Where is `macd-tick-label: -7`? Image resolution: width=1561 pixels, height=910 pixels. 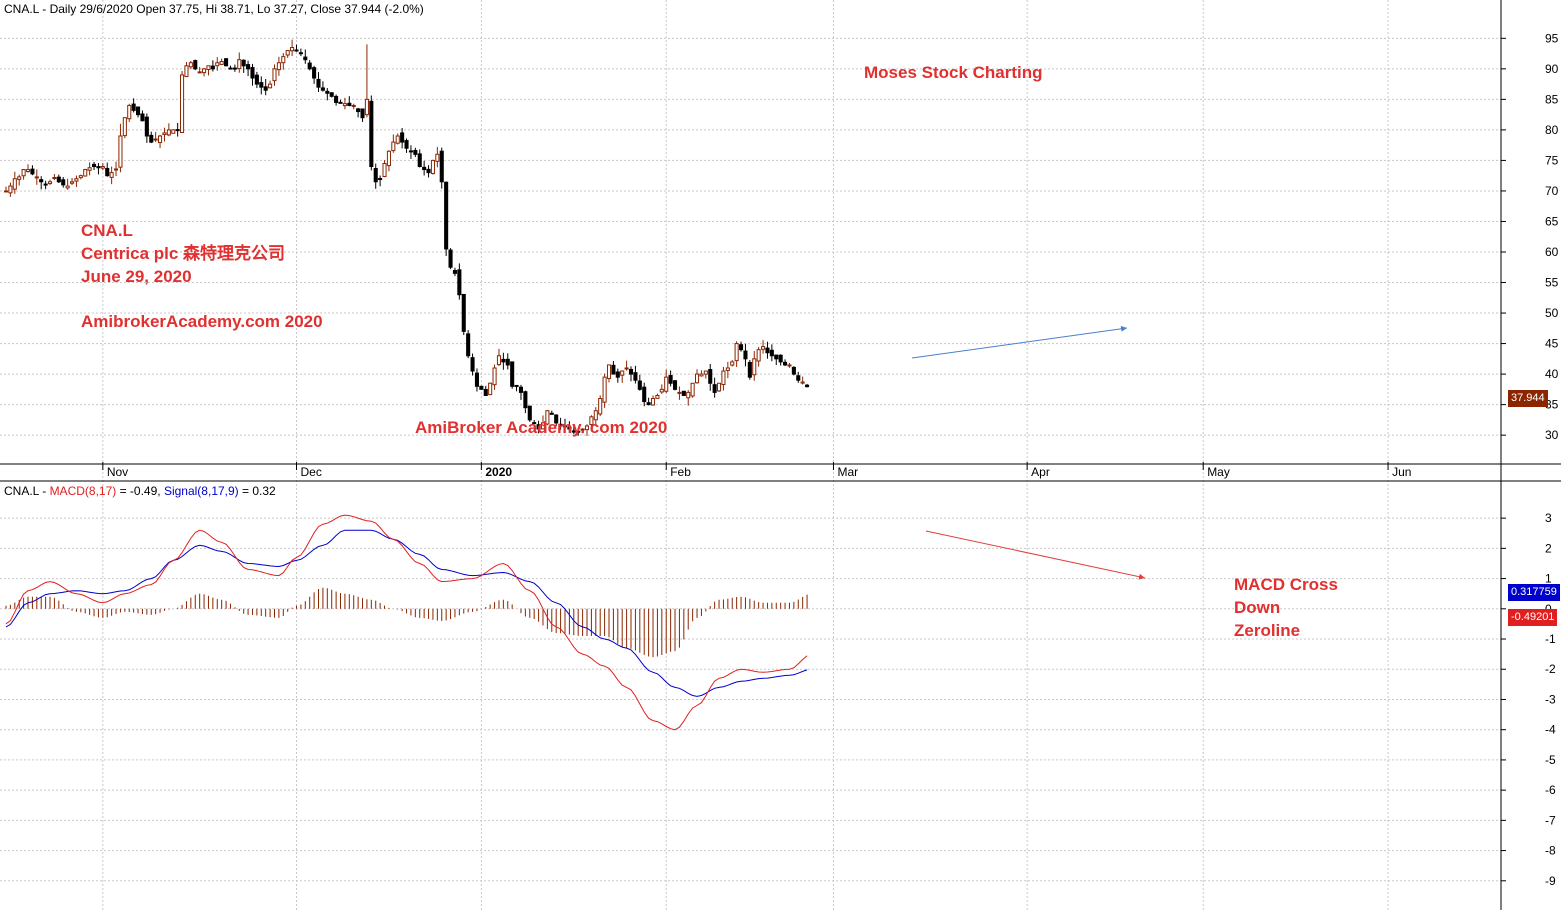 macd-tick-label: -7 is located at coordinates (1550, 820).